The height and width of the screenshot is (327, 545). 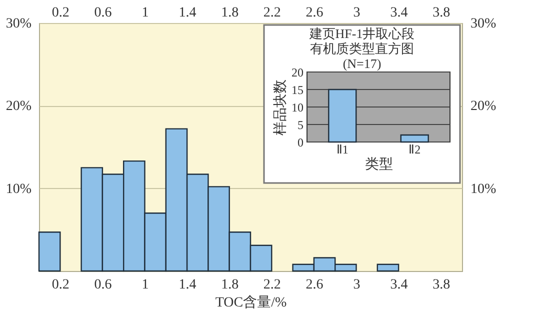 What do you see at coordinates (61, 13) in the screenshot?
I see `x-tick-label: 0.2` at bounding box center [61, 13].